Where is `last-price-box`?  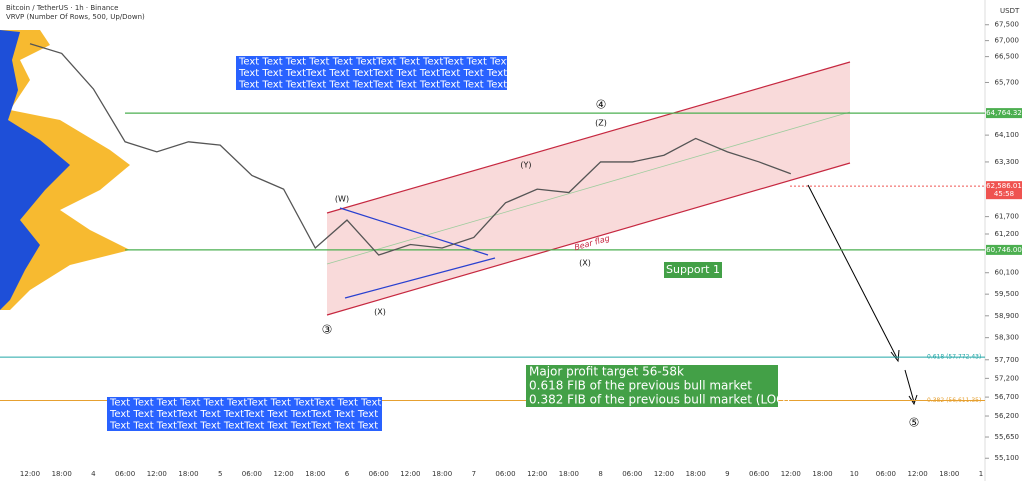
last-price-box is located at coordinates (1004, 190).